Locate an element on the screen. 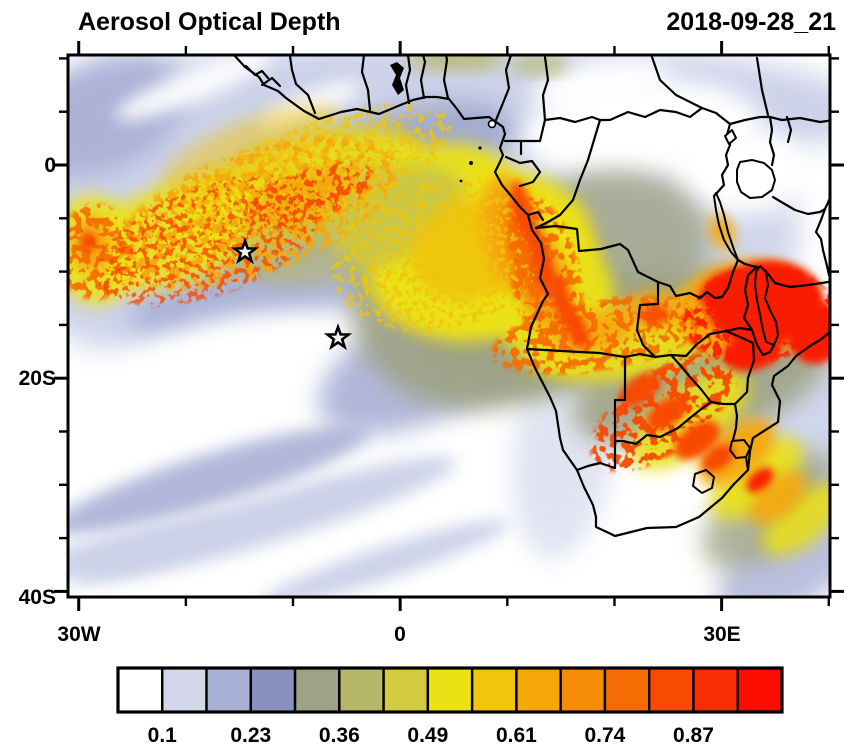  island-star-markers is located at coordinates (291, 294).